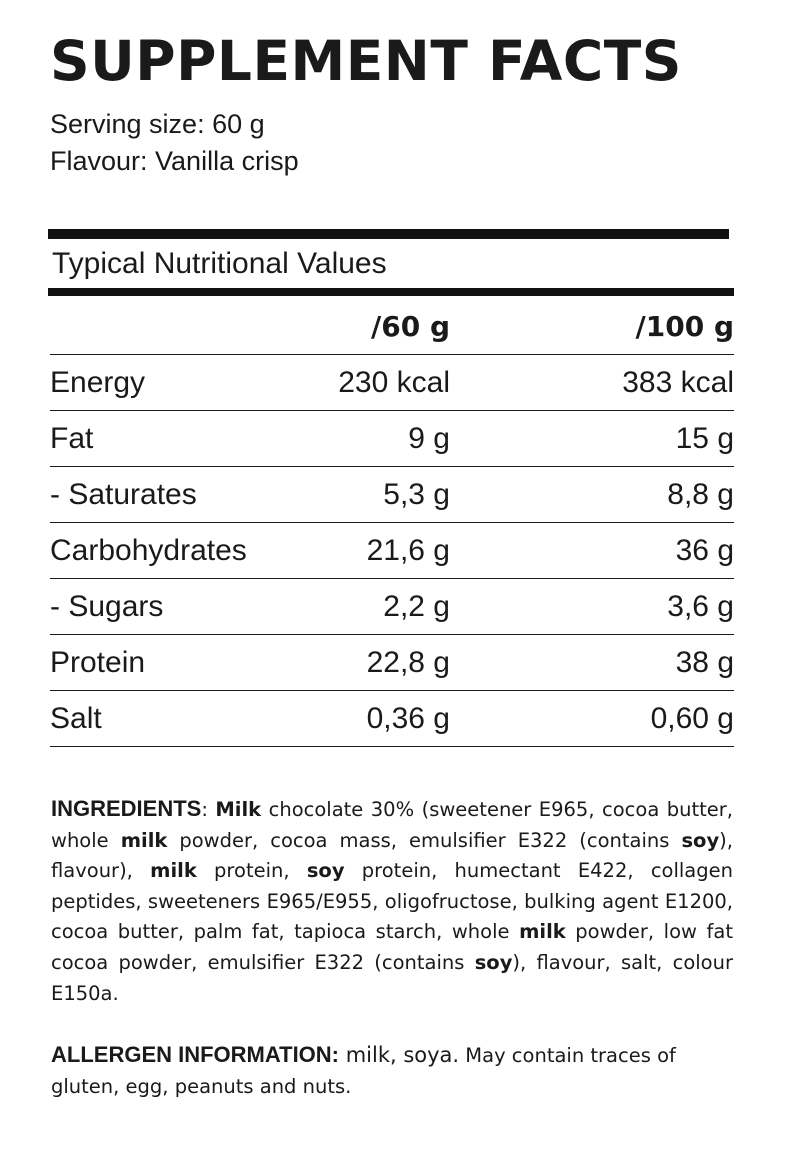 The width and height of the screenshot is (798, 1151). Describe the element at coordinates (684, 326) in the screenshot. I see `column-header-per-100g: /100 g` at that location.